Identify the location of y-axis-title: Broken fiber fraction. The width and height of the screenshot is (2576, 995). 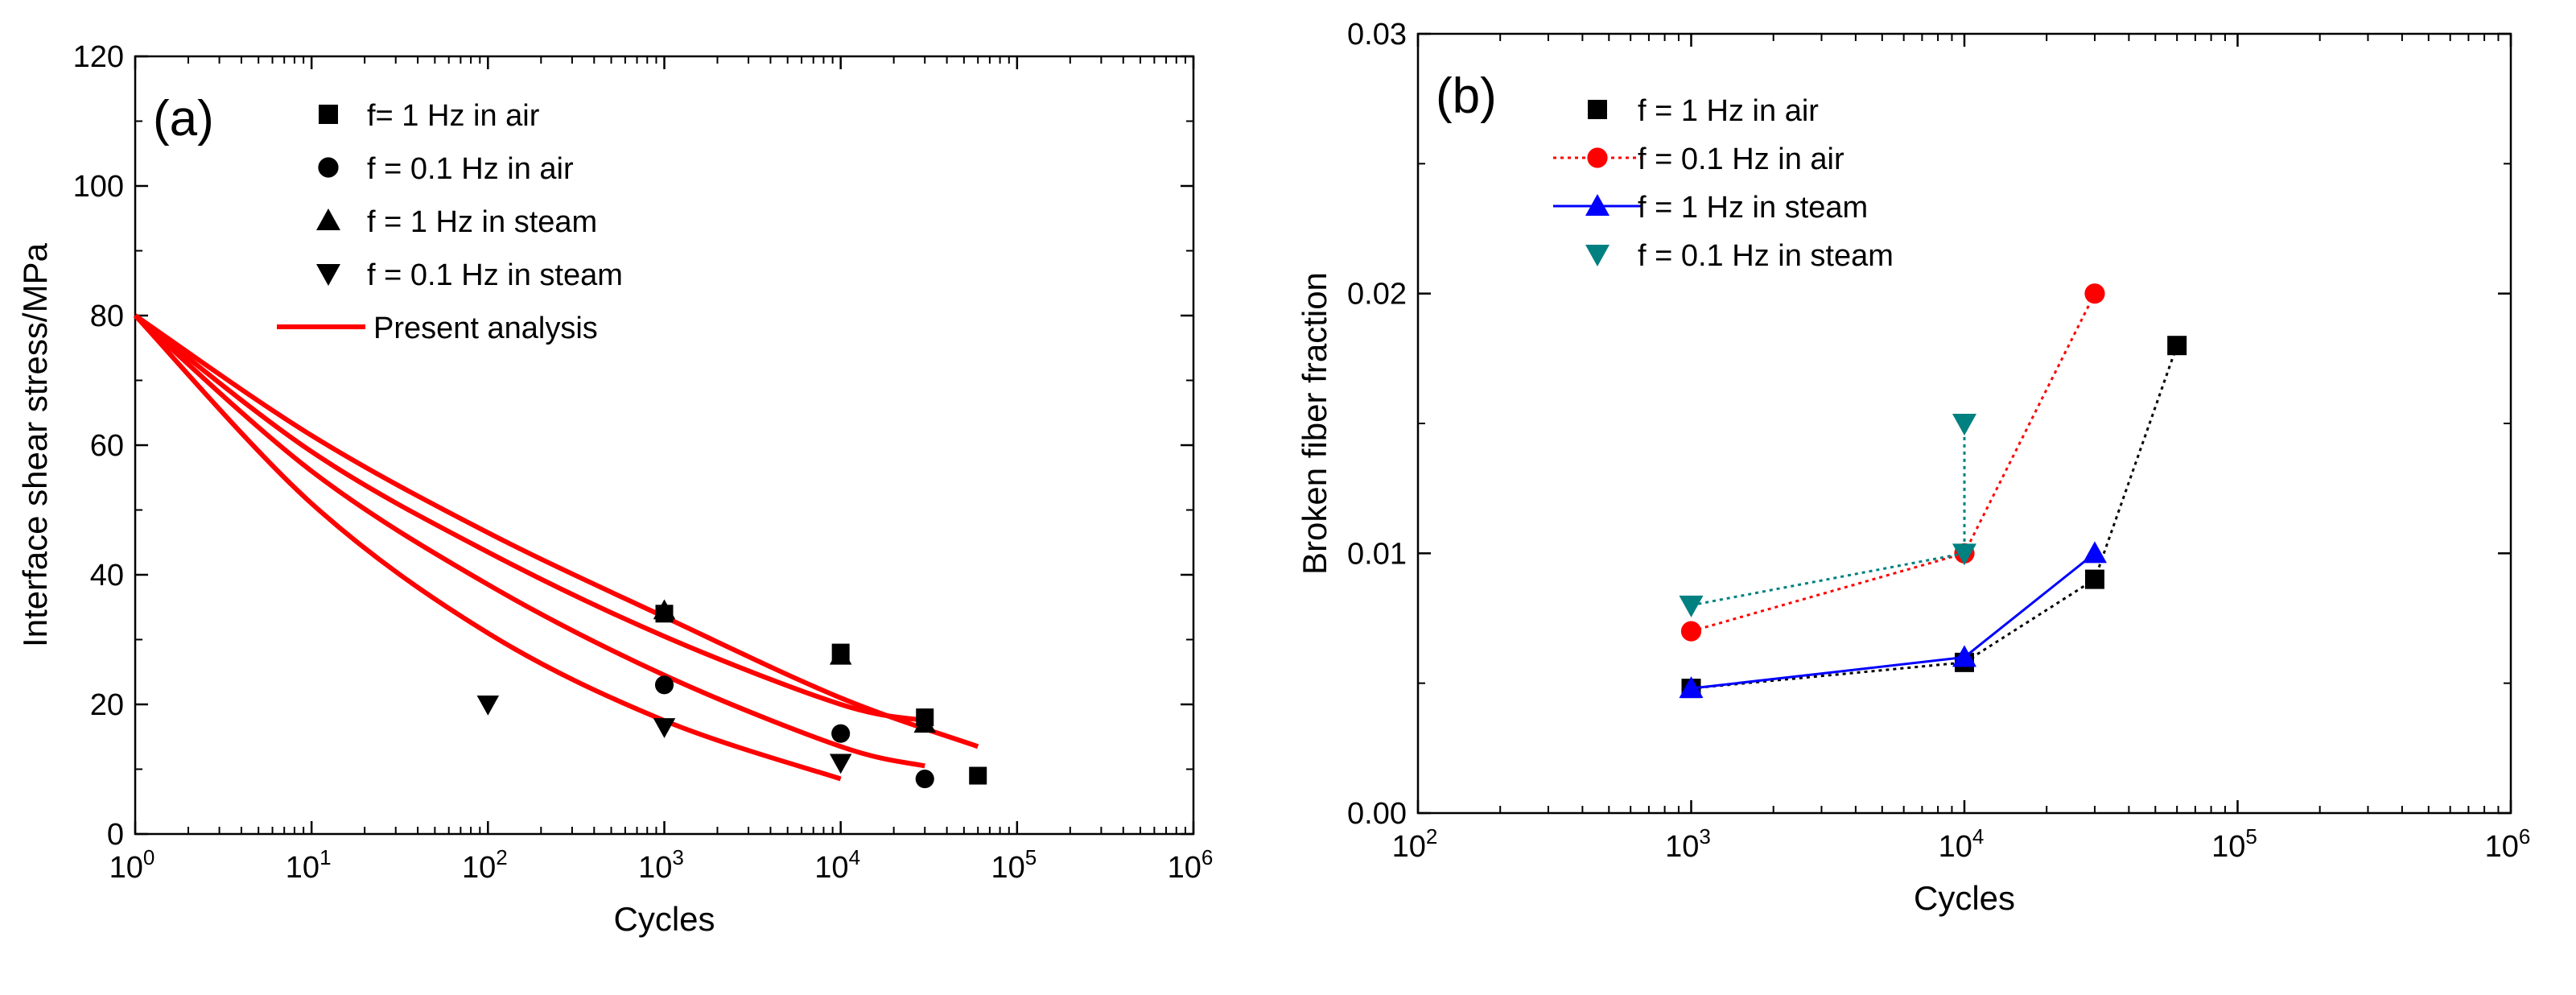
(1314, 423).